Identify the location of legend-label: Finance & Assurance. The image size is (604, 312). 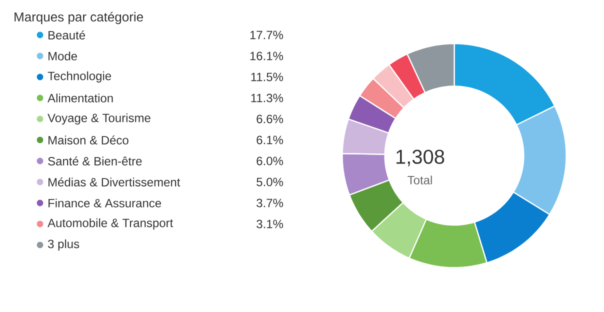
(105, 203).